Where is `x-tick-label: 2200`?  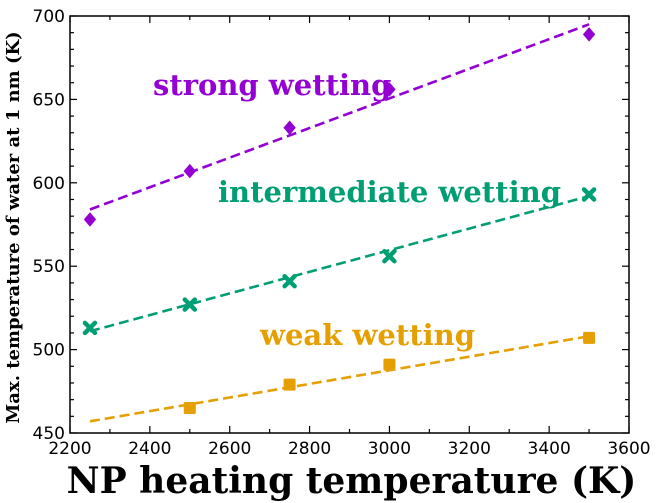 x-tick-label: 2200 is located at coordinates (69, 449).